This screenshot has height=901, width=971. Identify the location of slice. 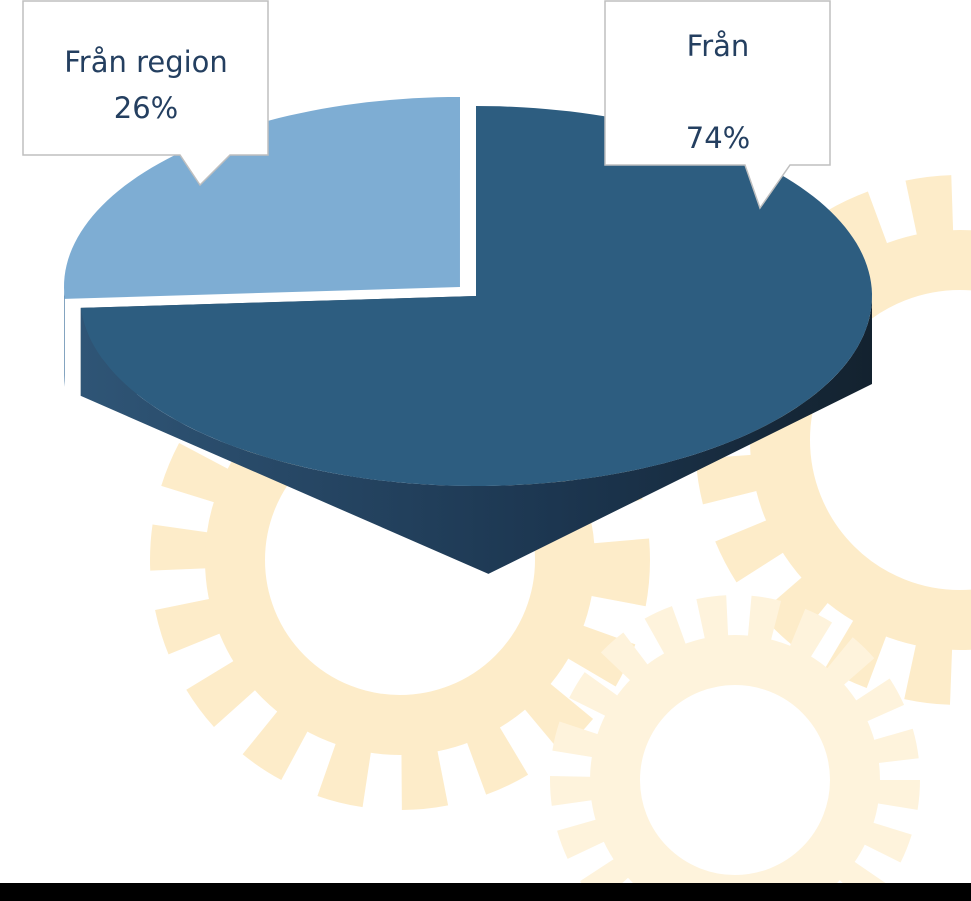
(262, 242).